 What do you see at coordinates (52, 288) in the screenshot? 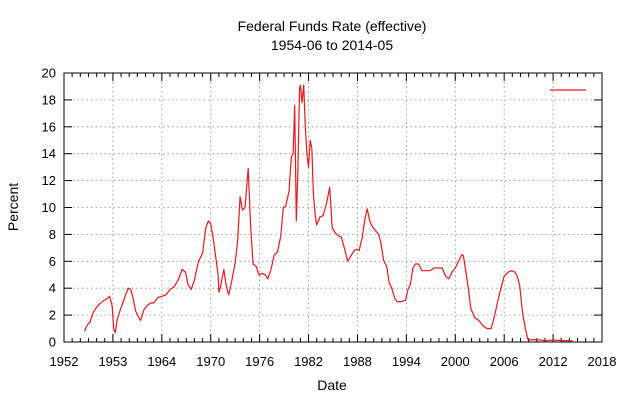
I see `y-tick-label: 4` at bounding box center [52, 288].